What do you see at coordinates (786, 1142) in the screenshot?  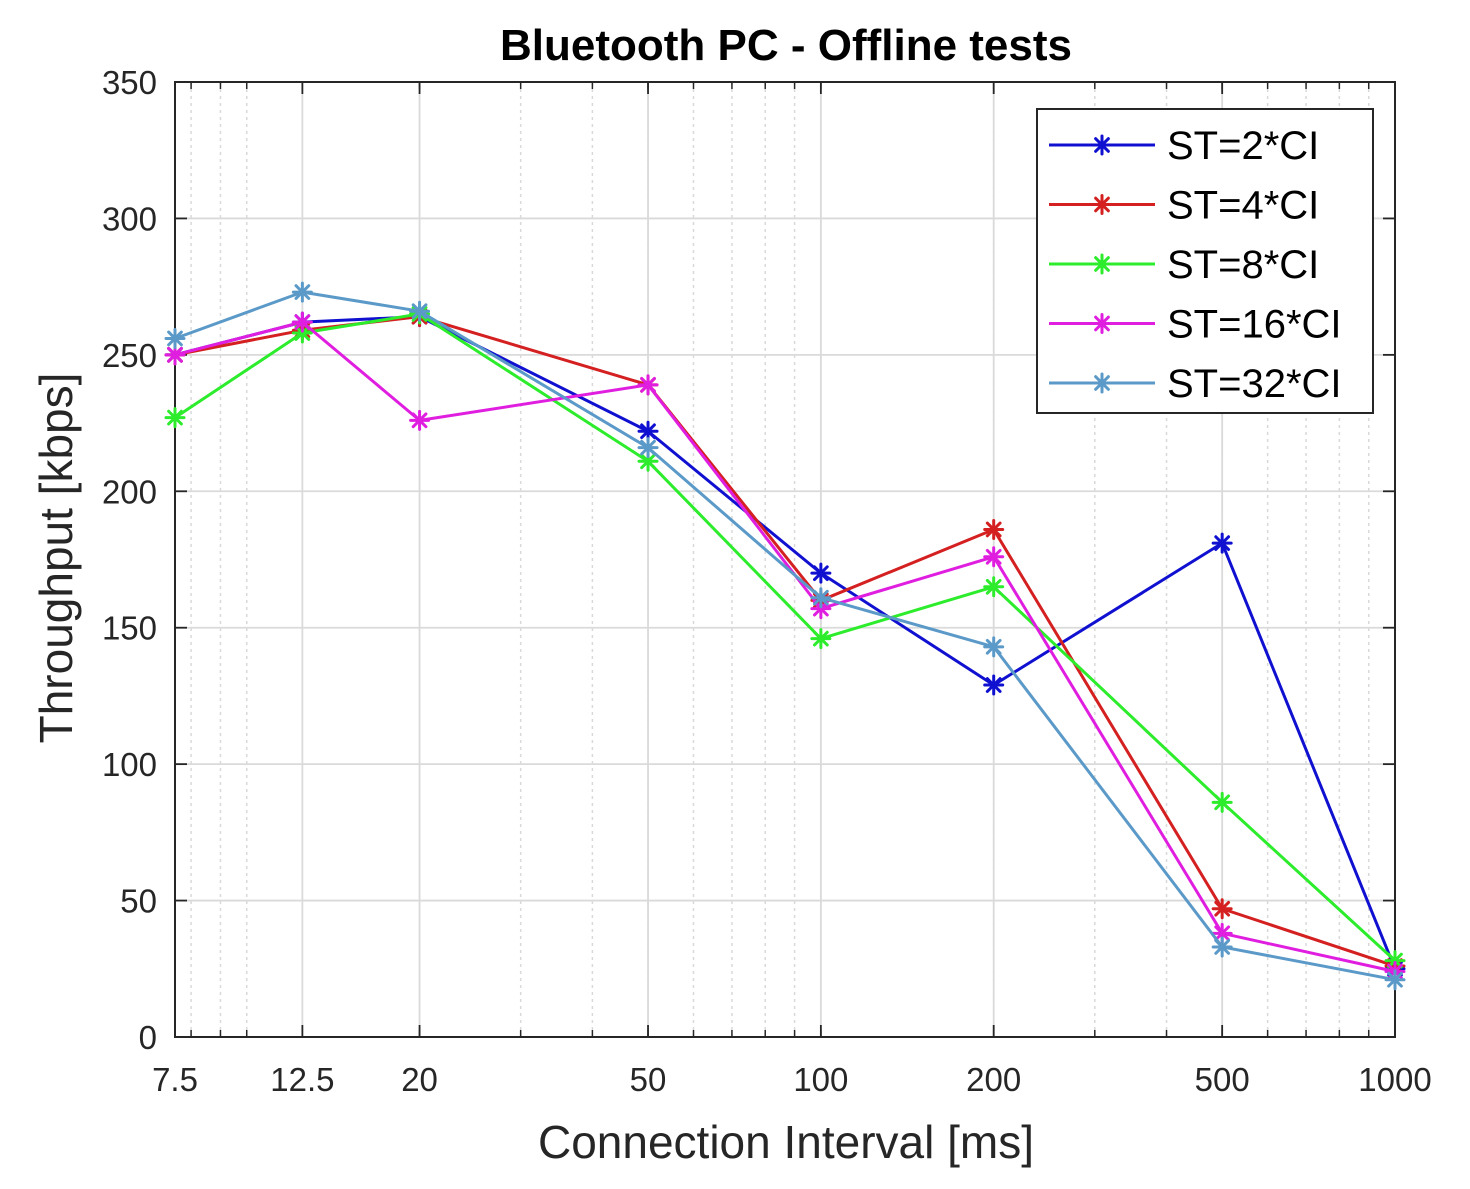 I see `x-axis-title: Connection Interval [ms]` at bounding box center [786, 1142].